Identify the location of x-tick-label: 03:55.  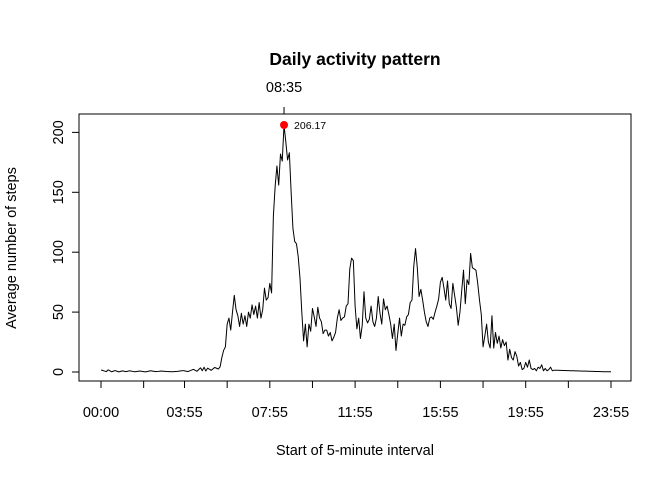
(184, 413).